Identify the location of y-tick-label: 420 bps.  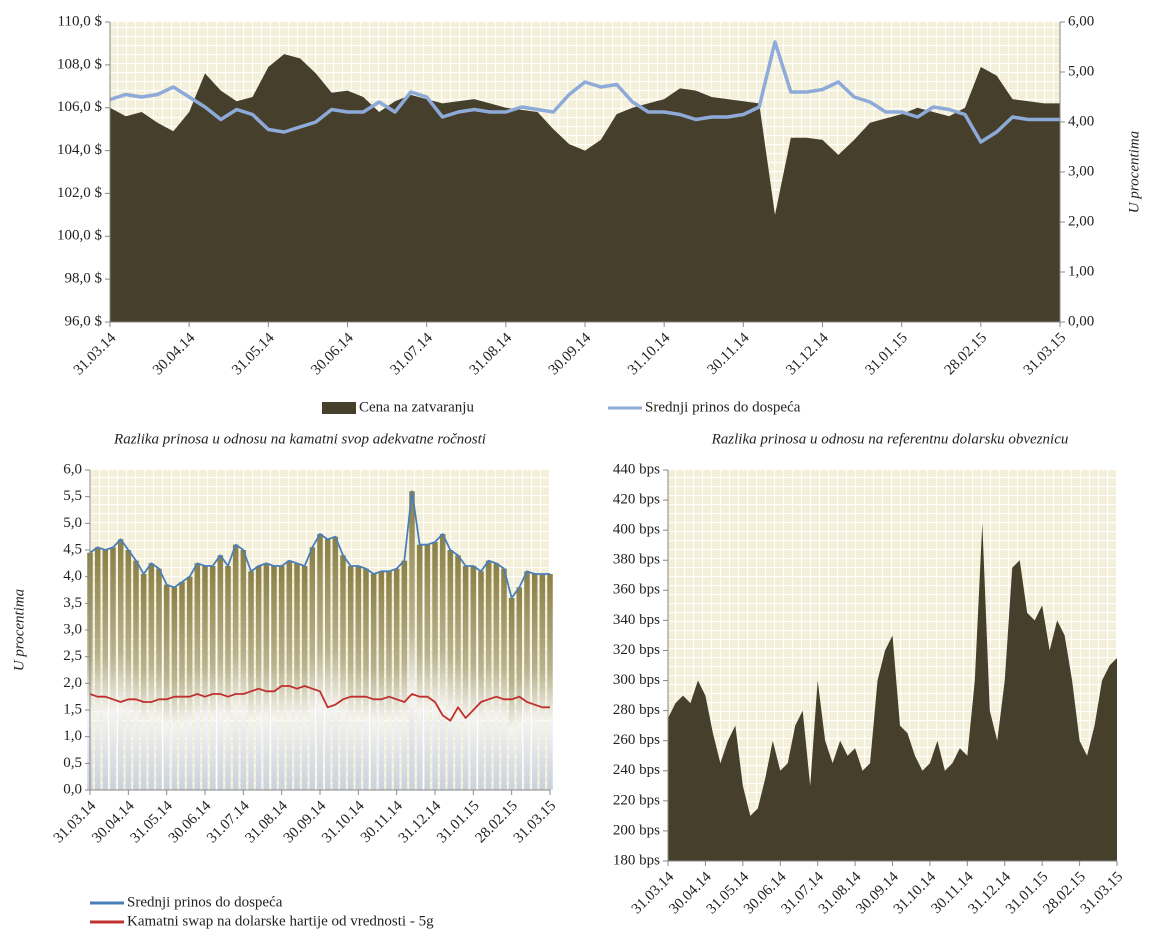
(636, 500).